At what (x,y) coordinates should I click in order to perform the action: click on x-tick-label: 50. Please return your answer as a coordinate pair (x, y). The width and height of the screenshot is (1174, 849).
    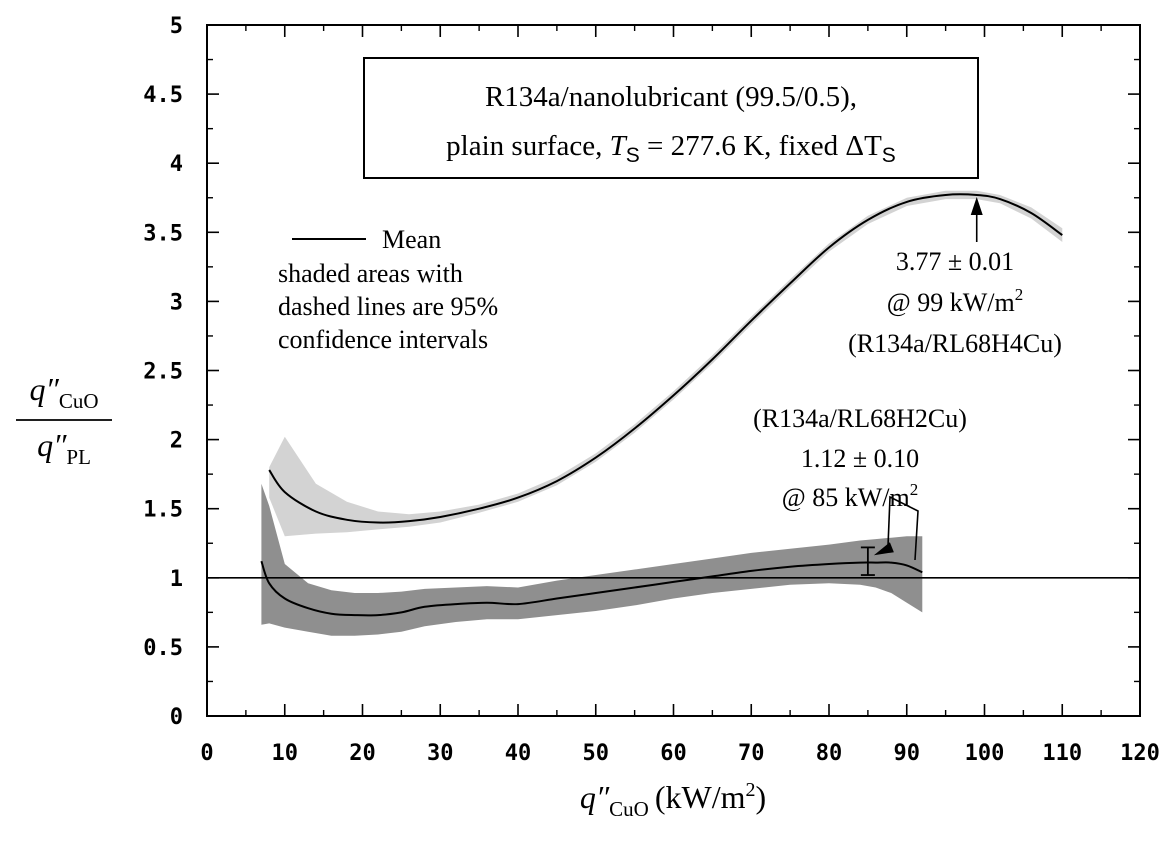
    Looking at the image, I should click on (596, 753).